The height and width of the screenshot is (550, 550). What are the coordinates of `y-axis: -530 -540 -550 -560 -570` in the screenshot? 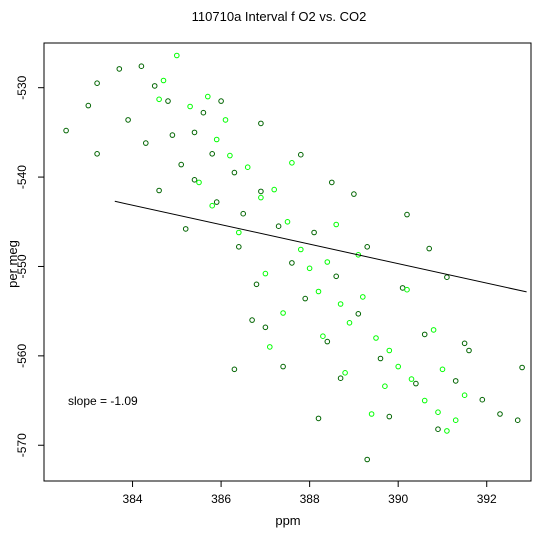 It's located at (29, 266).